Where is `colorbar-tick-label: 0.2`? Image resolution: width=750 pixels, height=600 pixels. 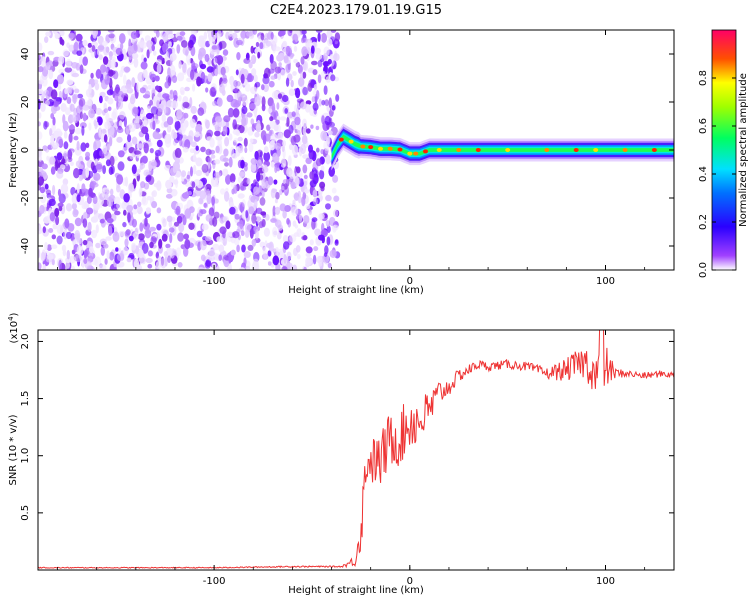
colorbar-tick-label: 0.2 is located at coordinates (703, 222).